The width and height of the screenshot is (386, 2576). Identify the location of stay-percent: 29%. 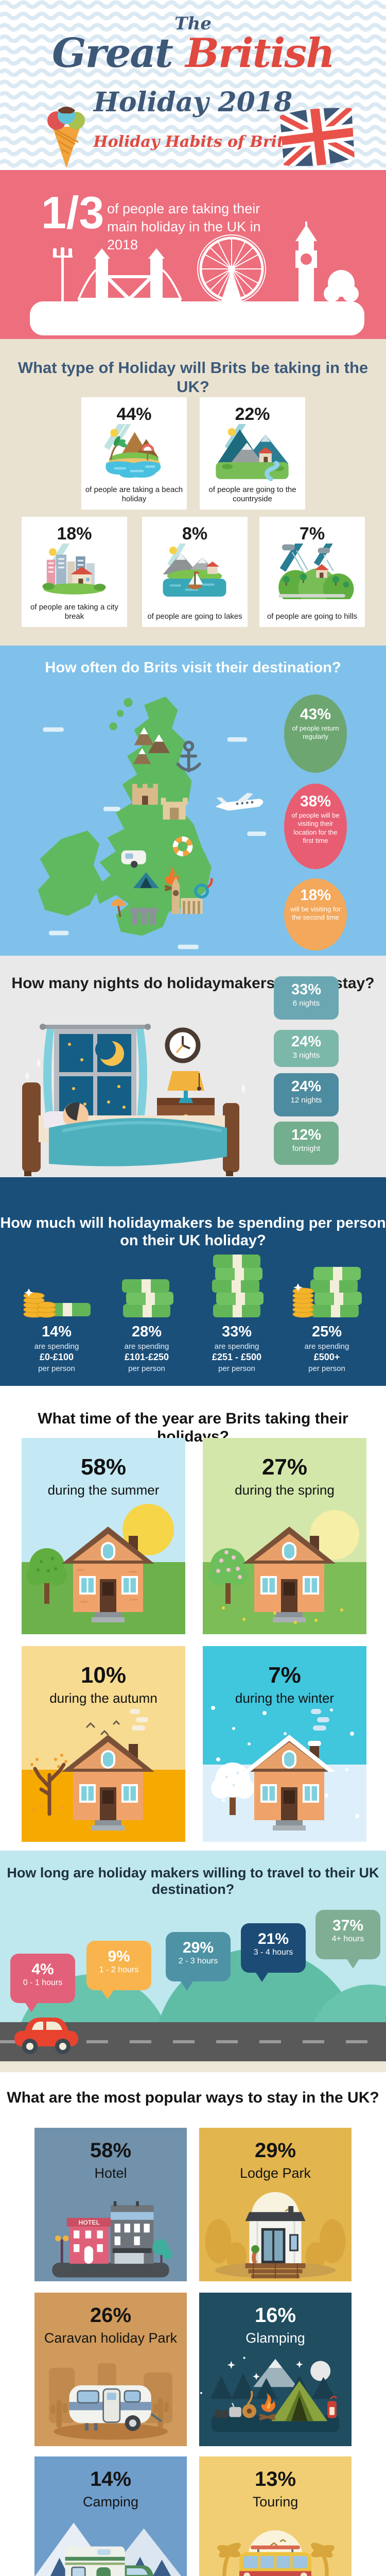
(275, 2150).